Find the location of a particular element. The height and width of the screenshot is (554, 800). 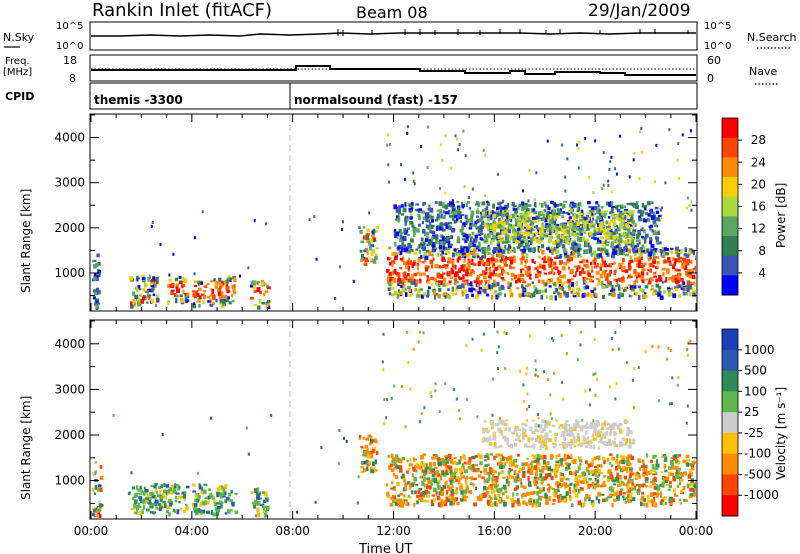

cpid-mode-1: themis -3300 is located at coordinates (138, 100).